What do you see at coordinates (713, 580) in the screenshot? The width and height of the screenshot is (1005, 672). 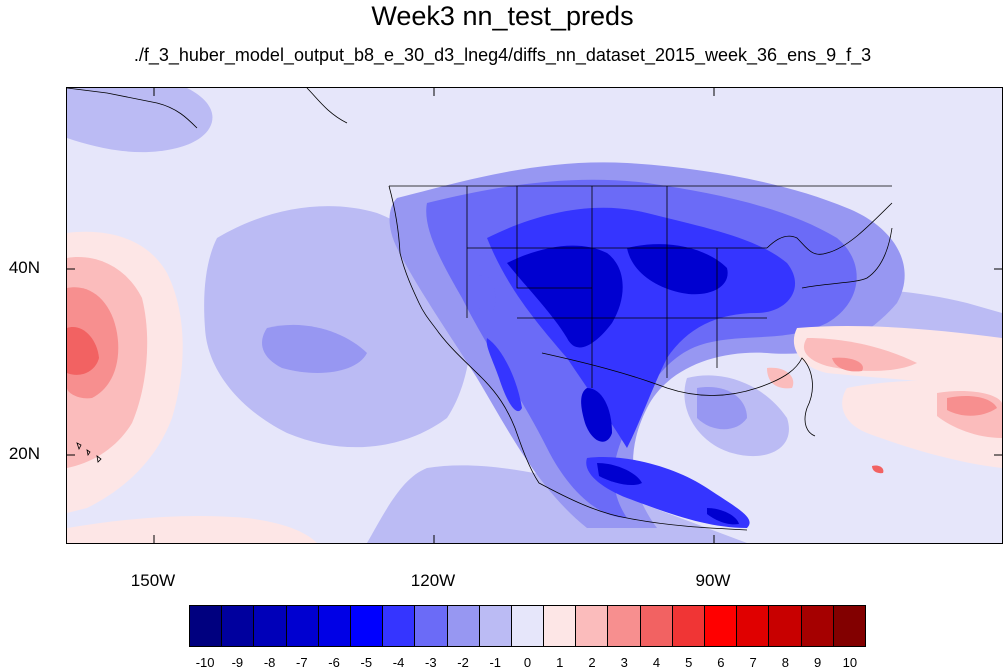 I see `lon-label-90w: 90W` at bounding box center [713, 580].